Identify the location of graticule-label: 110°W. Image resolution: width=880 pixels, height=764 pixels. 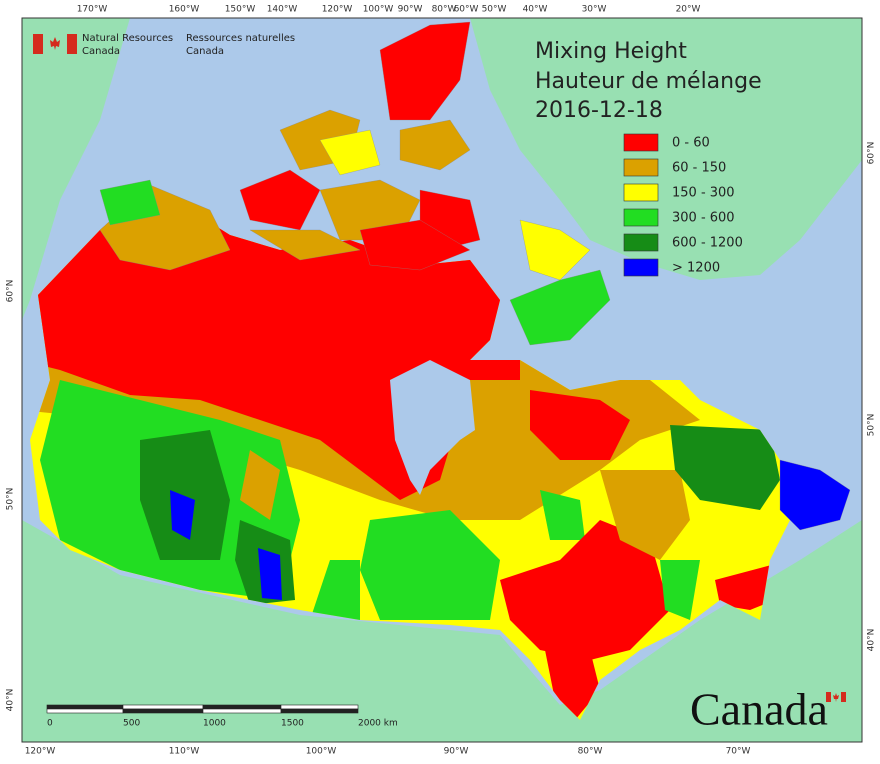
(184, 752).